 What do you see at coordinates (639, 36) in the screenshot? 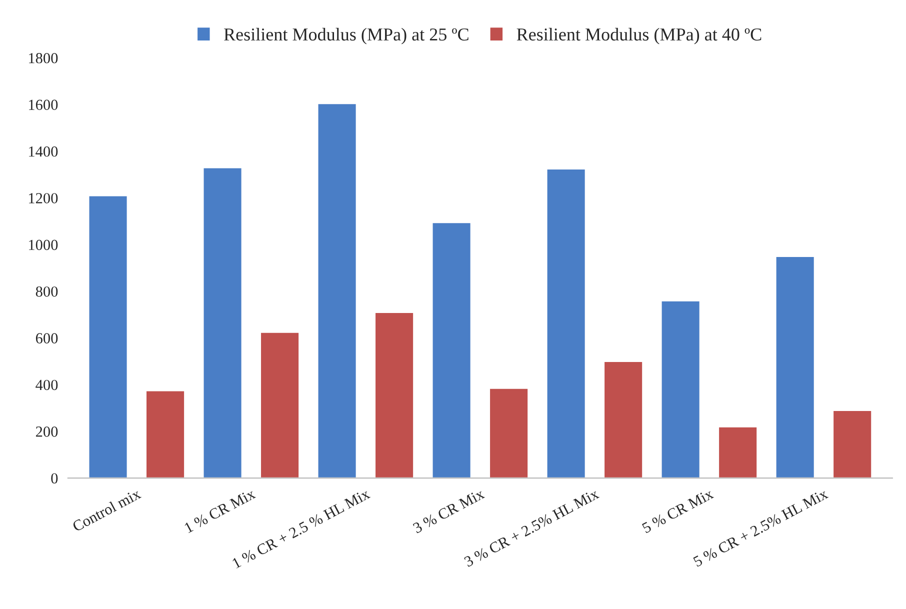
I see `legend-label: Resilient Modulus (MPa) at 40 ºC` at bounding box center [639, 36].